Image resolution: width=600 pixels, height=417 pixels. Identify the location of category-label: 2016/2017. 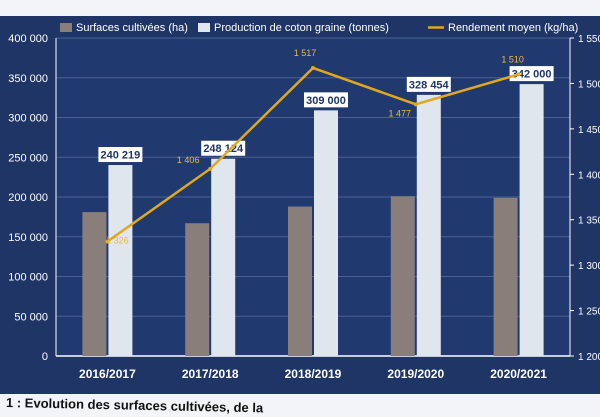
(107, 374).